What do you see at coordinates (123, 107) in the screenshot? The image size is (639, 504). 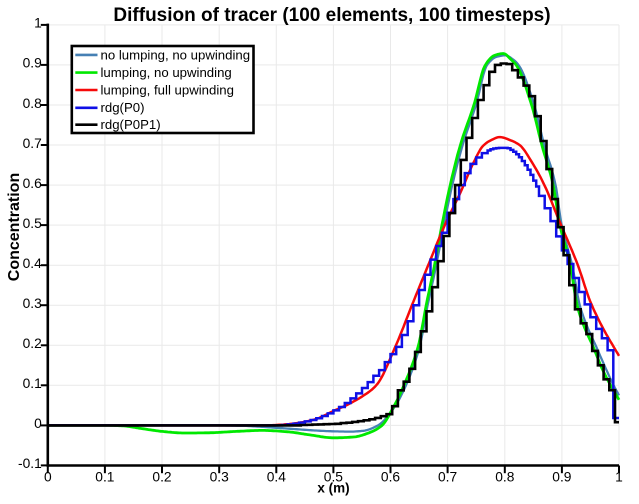 I see `svg-text: rdg(P0)` at bounding box center [123, 107].